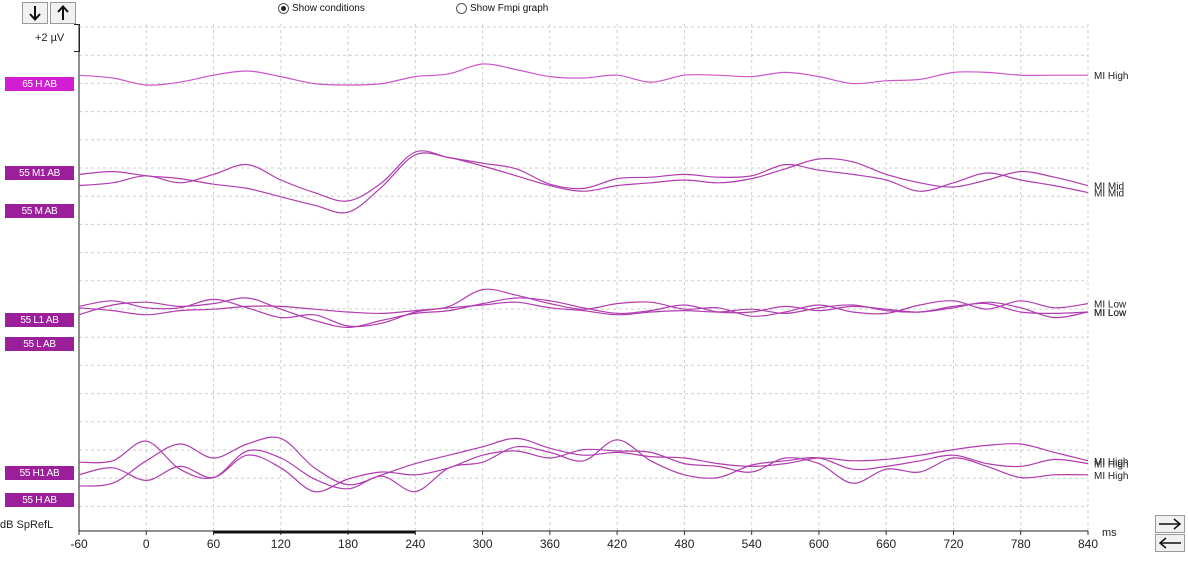 This screenshot has width=1188, height=567. What do you see at coordinates (39, 173) in the screenshot?
I see `channel-label-55-m1-ab: 55 M1 AB` at bounding box center [39, 173].